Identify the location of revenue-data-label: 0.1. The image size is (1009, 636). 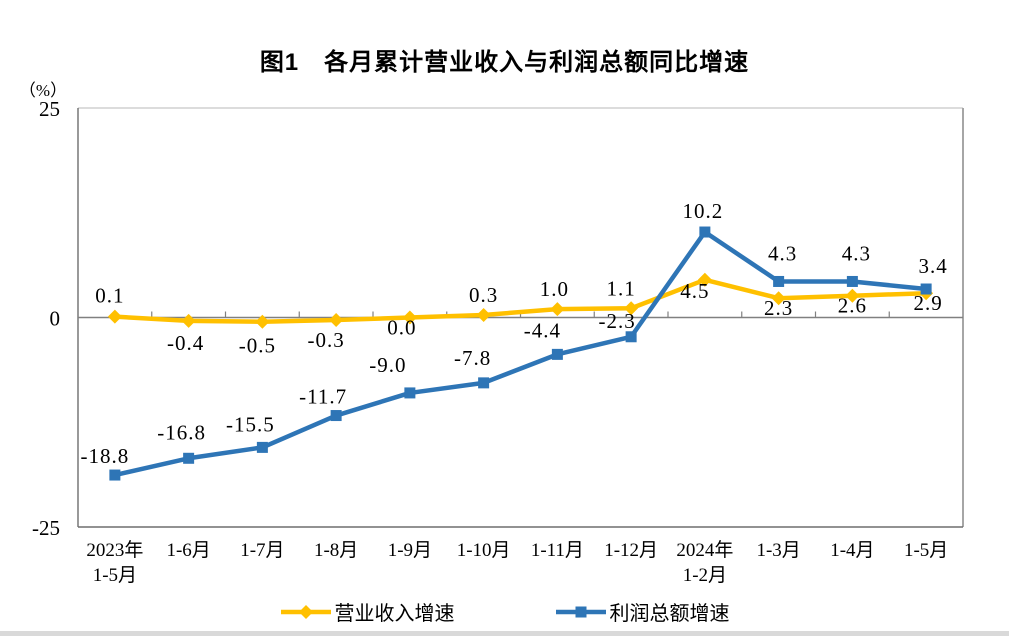
(109, 296).